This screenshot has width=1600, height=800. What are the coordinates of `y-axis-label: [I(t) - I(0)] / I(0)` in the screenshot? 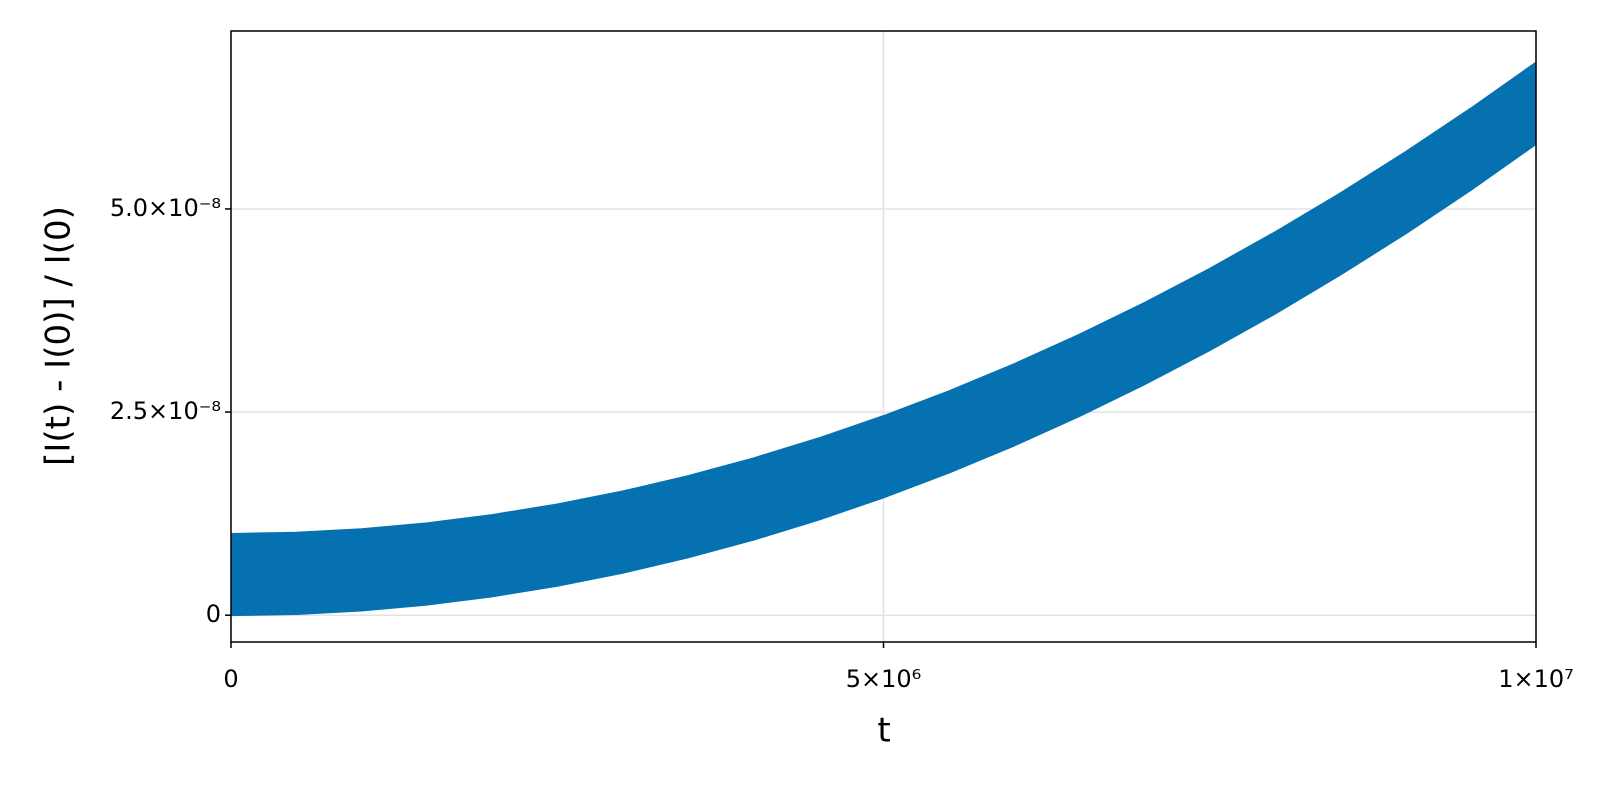 It's located at (59, 336).